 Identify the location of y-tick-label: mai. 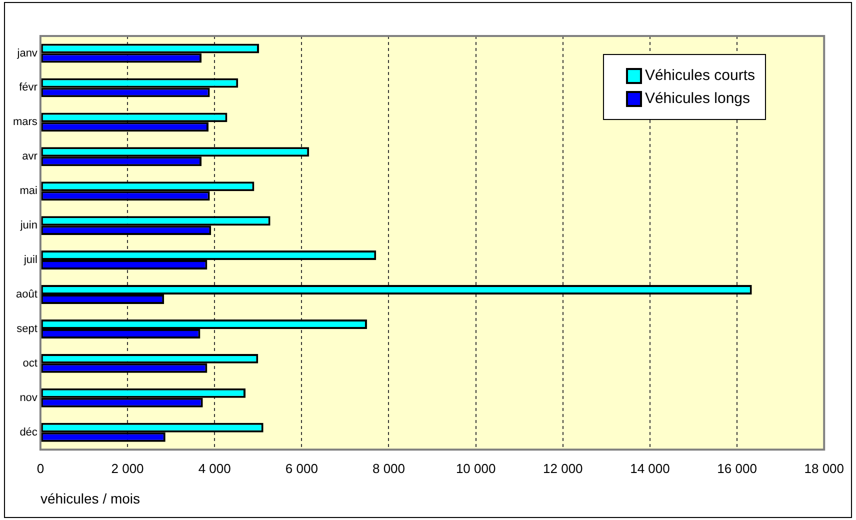
(29, 191).